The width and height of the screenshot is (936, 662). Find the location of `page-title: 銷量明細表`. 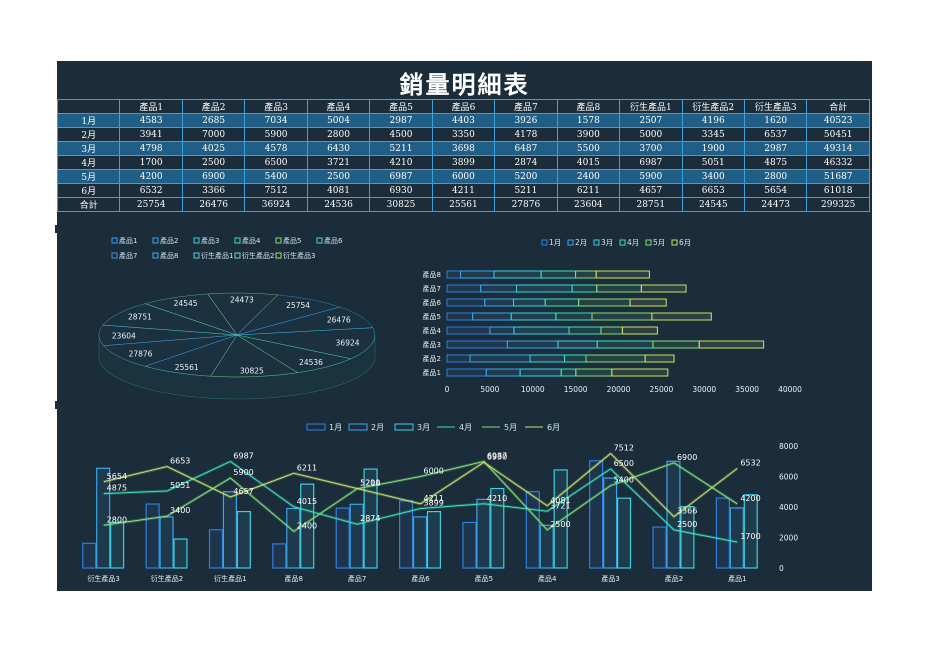

page-title: 銷量明細表 is located at coordinates (464, 84).